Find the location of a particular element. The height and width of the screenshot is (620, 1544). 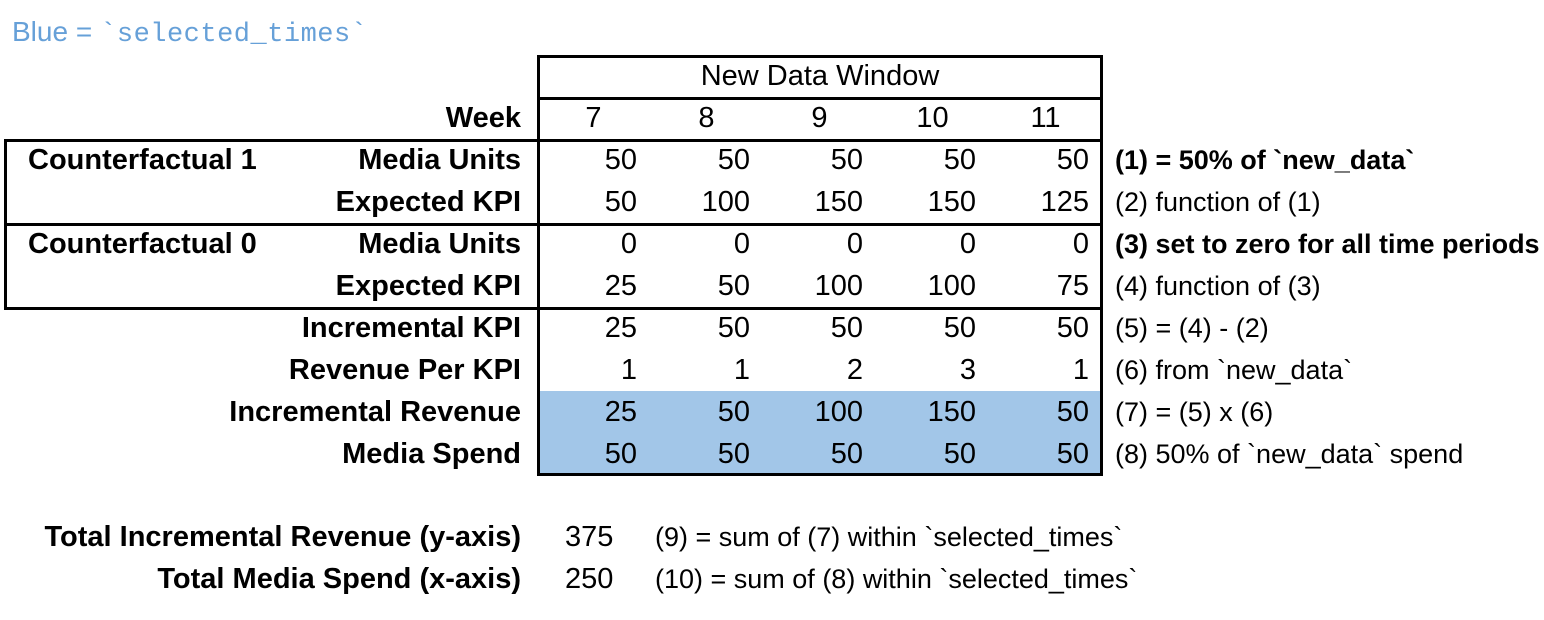

row-note: (7) = (5) x (6) is located at coordinates (1194, 412).